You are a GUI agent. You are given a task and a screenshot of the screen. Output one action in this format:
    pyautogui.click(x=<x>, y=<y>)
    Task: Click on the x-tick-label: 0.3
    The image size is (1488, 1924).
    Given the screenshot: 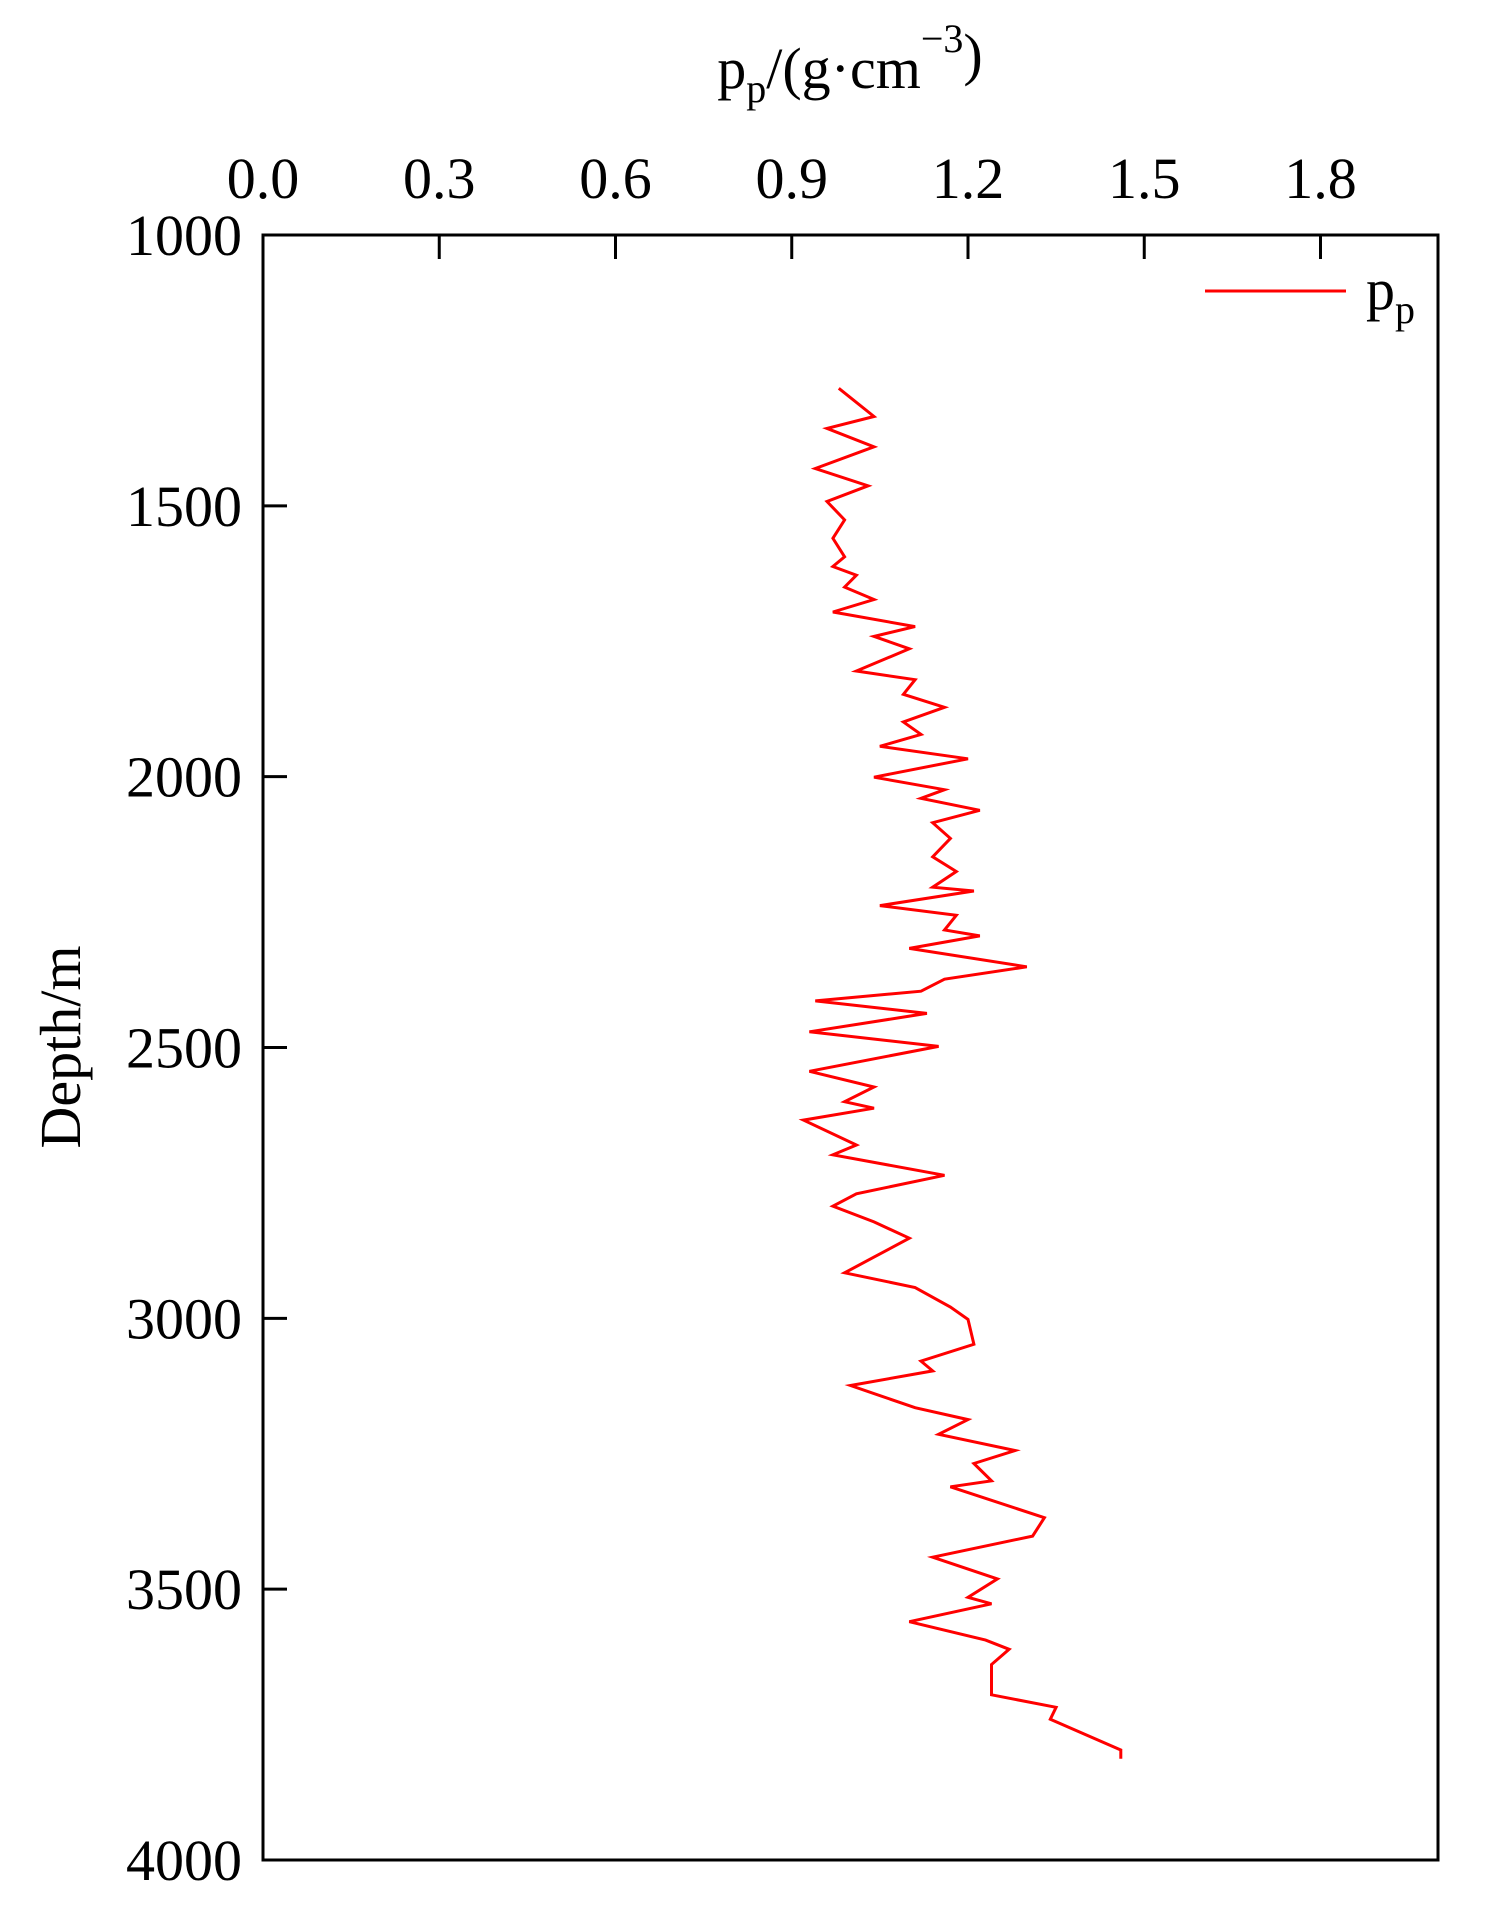 What is the action you would take?
    pyautogui.click(x=439, y=178)
    